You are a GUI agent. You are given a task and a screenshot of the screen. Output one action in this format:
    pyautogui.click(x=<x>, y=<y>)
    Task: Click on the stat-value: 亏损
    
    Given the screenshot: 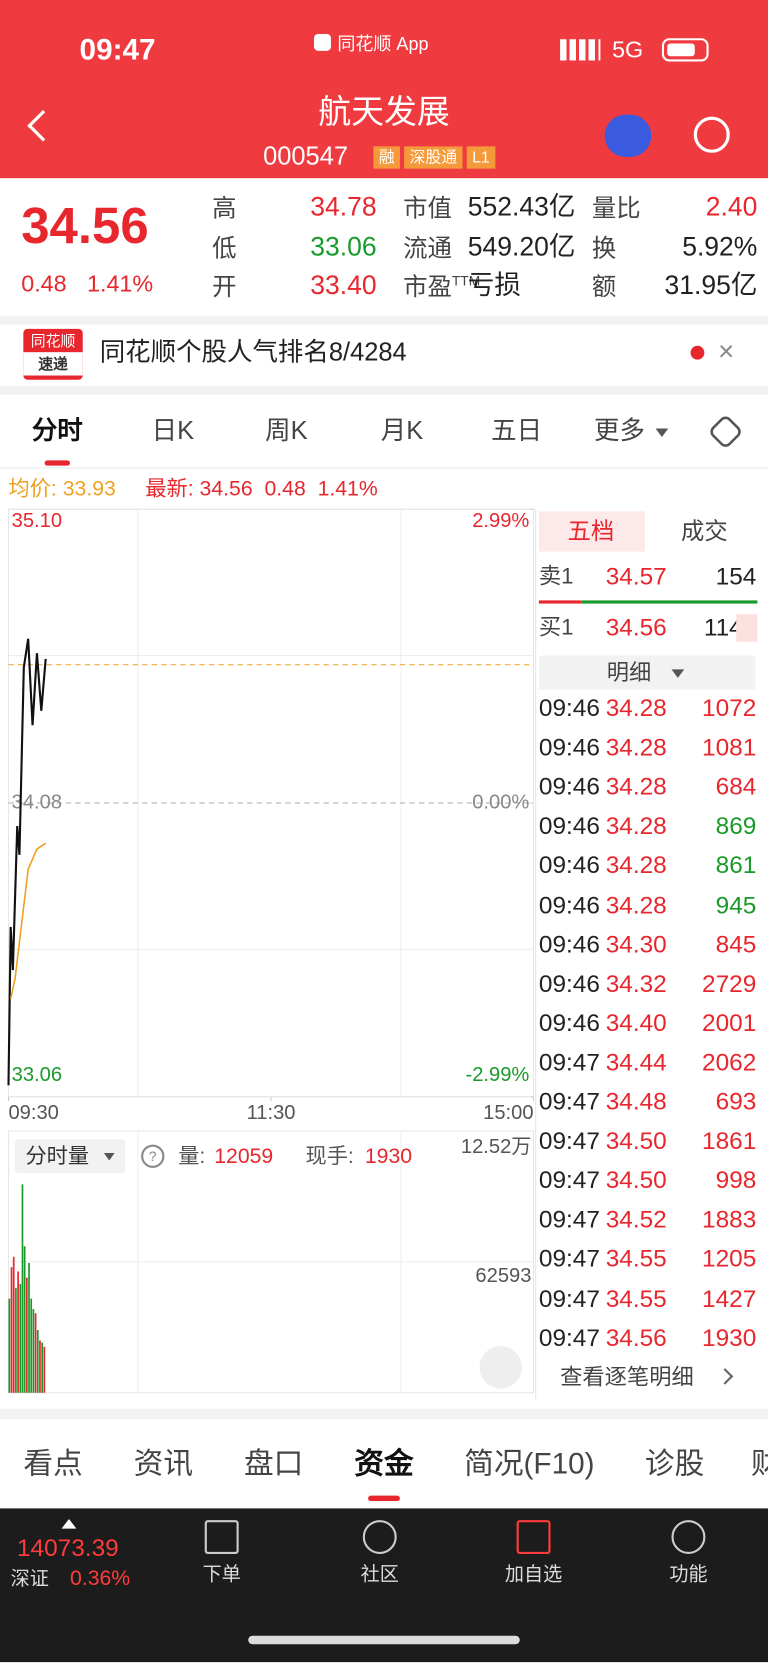 What is the action you would take?
    pyautogui.click(x=494, y=285)
    